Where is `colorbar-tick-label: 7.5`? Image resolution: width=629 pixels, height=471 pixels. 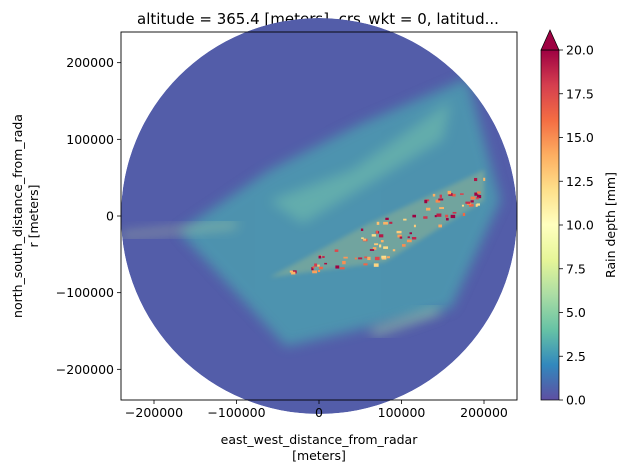 colorbar-tick-label: 7.5 is located at coordinates (576, 268).